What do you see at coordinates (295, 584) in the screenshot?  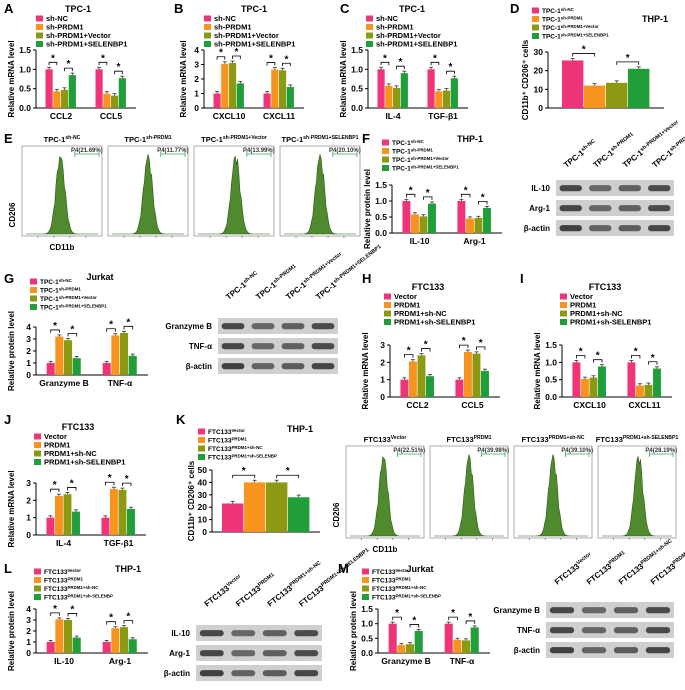 I see `blot-lane-label: FTC133PRDM1+sh-NC` at bounding box center [295, 584].